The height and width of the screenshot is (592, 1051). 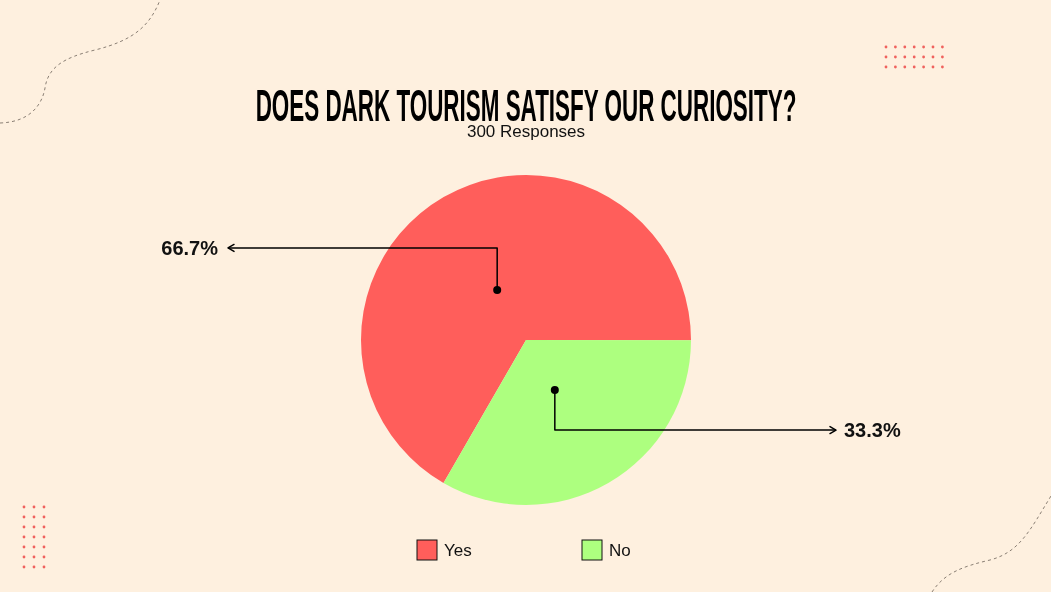 I want to click on data-label: 66.7%, so click(x=190, y=247).